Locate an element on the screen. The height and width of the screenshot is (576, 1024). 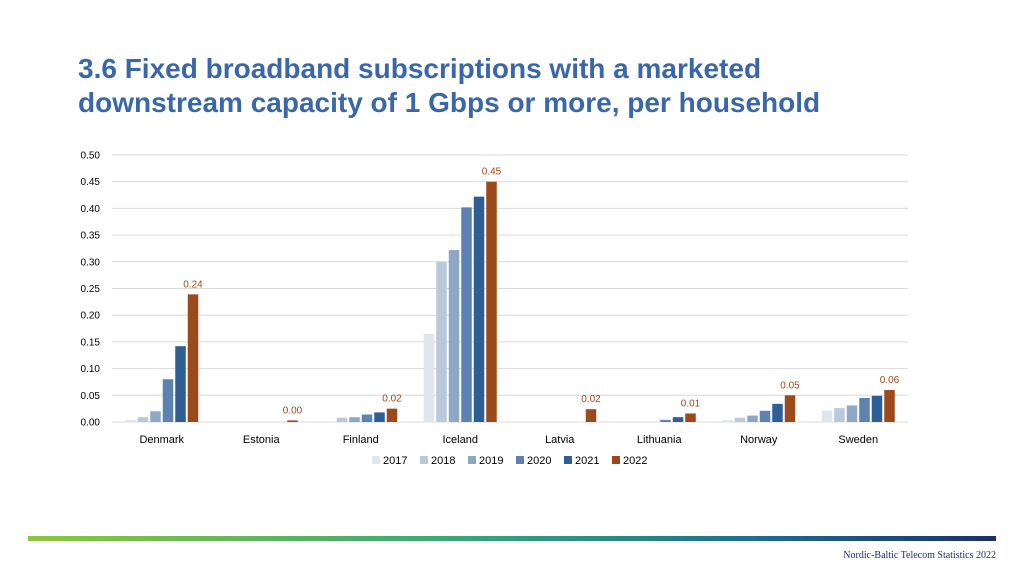
x-tick-label: Sweden is located at coordinates (858, 440).